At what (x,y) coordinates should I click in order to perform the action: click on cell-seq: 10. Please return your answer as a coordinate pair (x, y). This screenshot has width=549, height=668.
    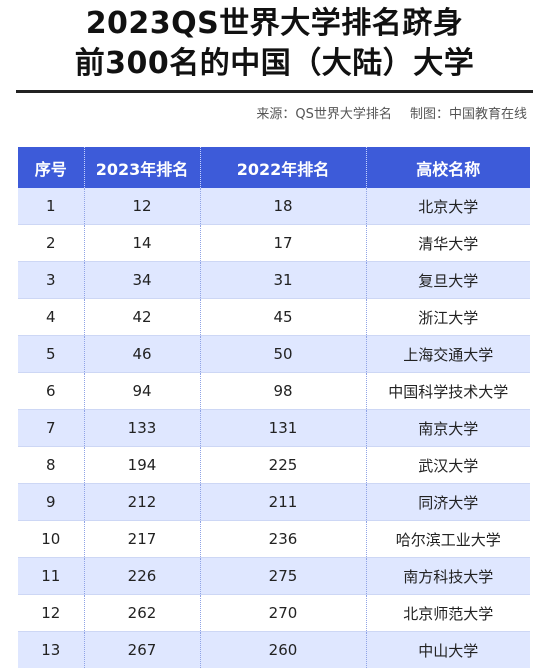
    Looking at the image, I should click on (51, 539).